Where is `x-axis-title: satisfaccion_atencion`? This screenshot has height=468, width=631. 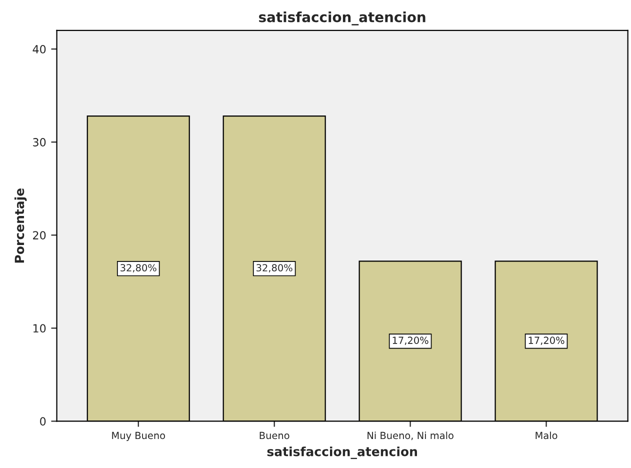
x-axis-title: satisfaccion_atencion is located at coordinates (342, 453).